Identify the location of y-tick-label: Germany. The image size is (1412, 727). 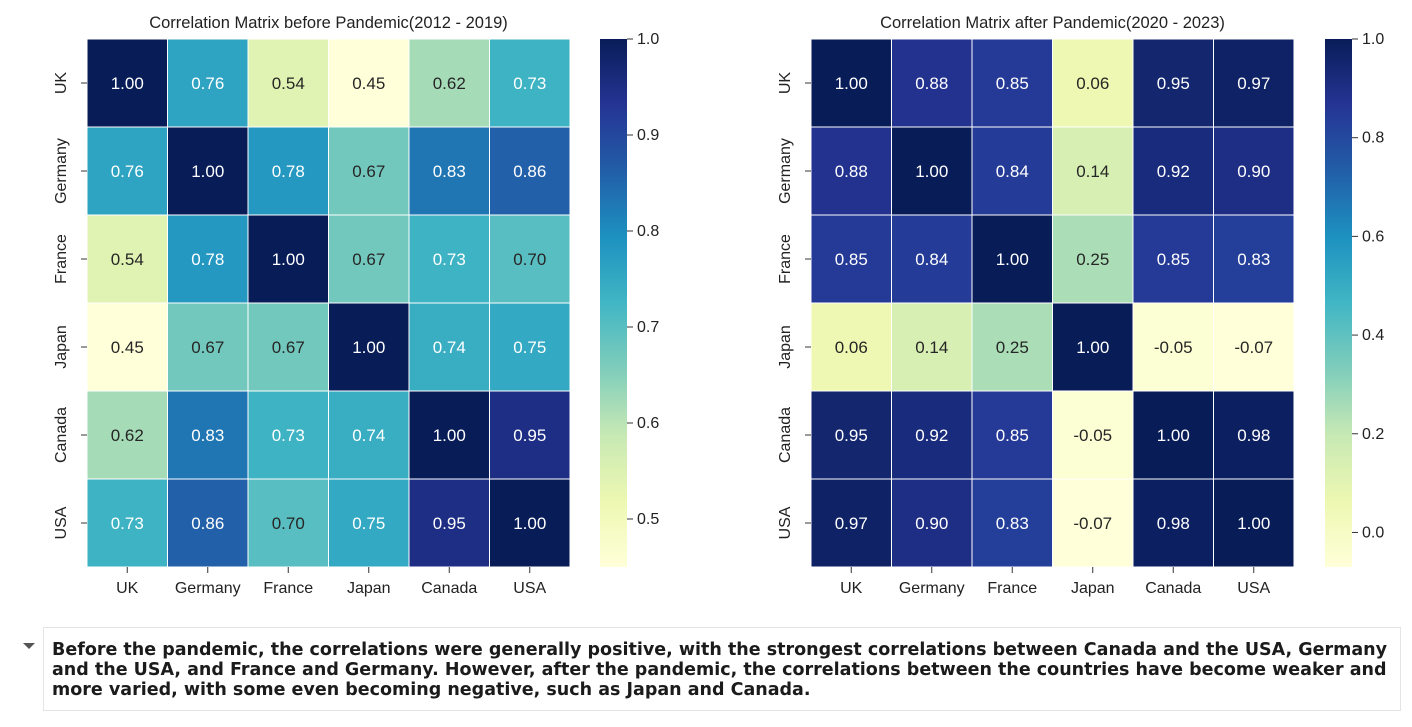
(61, 171).